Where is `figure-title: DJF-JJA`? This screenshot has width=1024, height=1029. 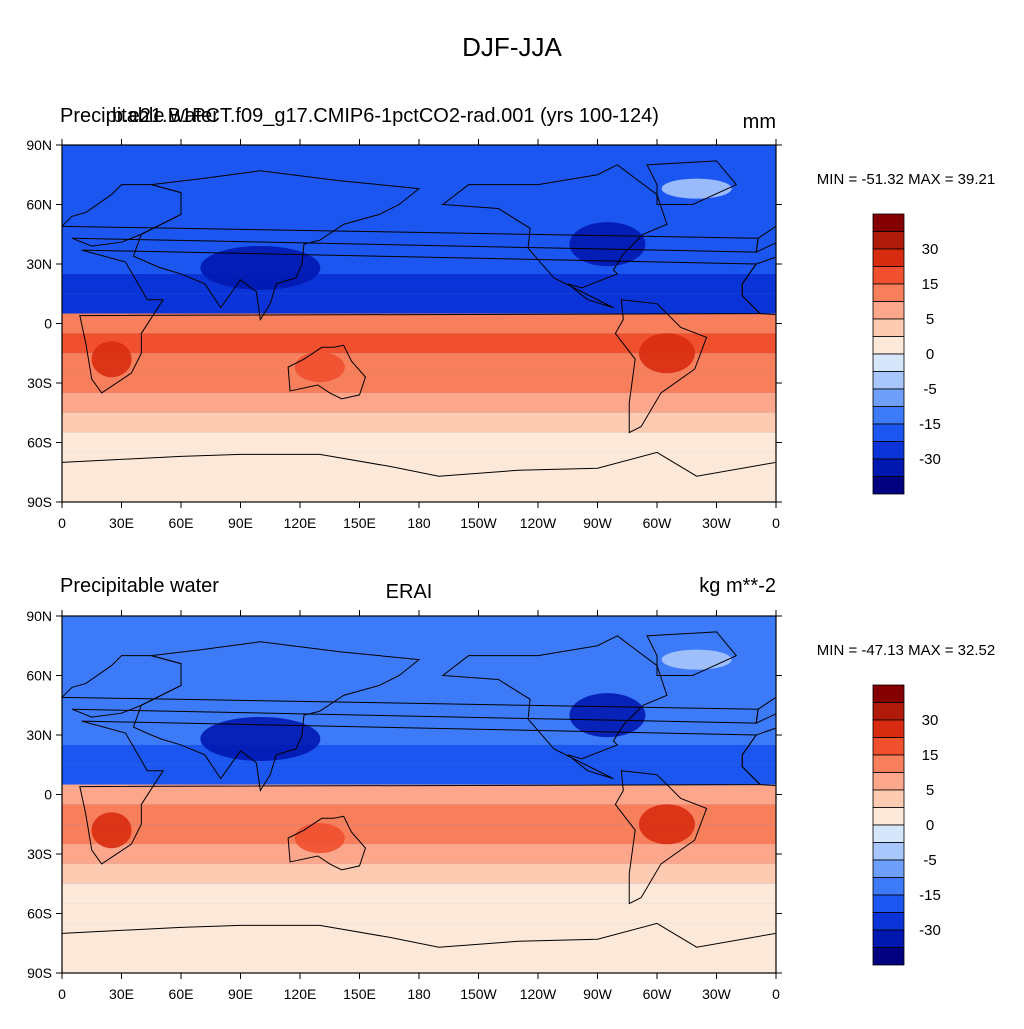
figure-title: DJF-JJA is located at coordinates (512, 47).